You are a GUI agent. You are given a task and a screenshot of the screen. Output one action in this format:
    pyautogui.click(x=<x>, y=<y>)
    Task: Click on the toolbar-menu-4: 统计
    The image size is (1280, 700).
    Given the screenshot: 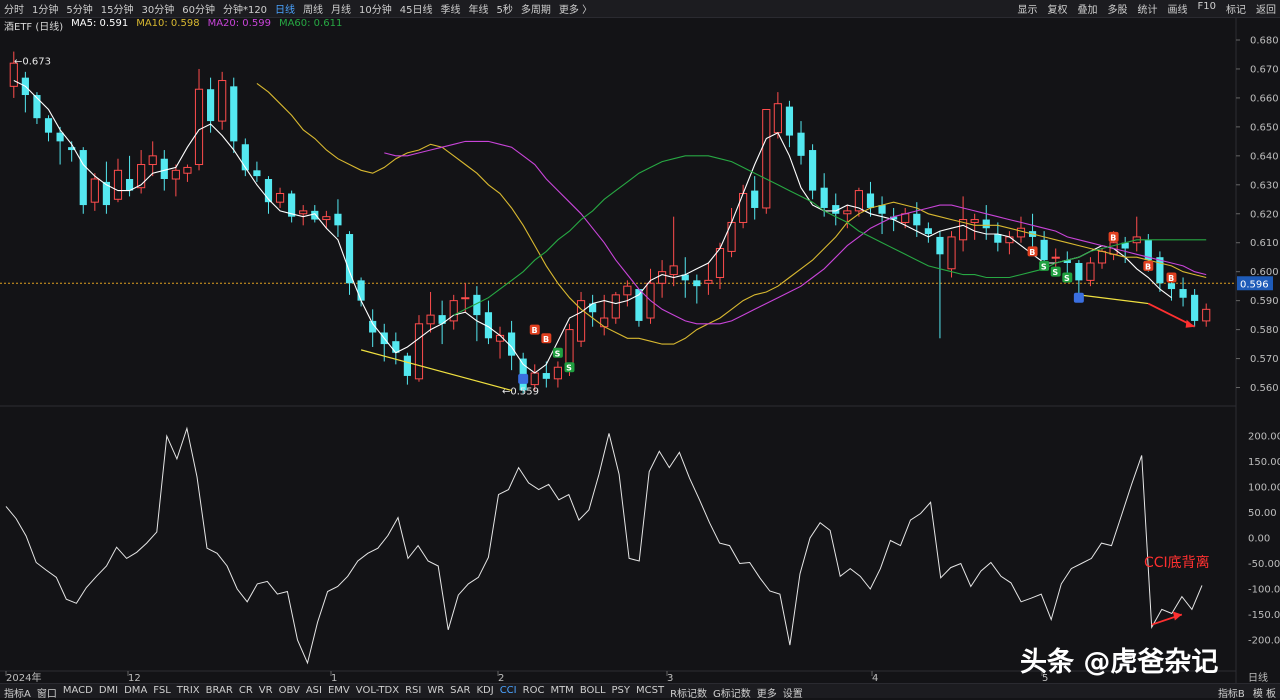 What is the action you would take?
    pyautogui.click(x=1147, y=10)
    